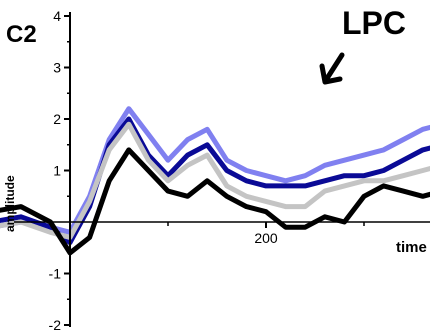 This screenshot has width=430, height=334. Describe the element at coordinates (57, 119) in the screenshot. I see `y-tick-label: 2` at that location.